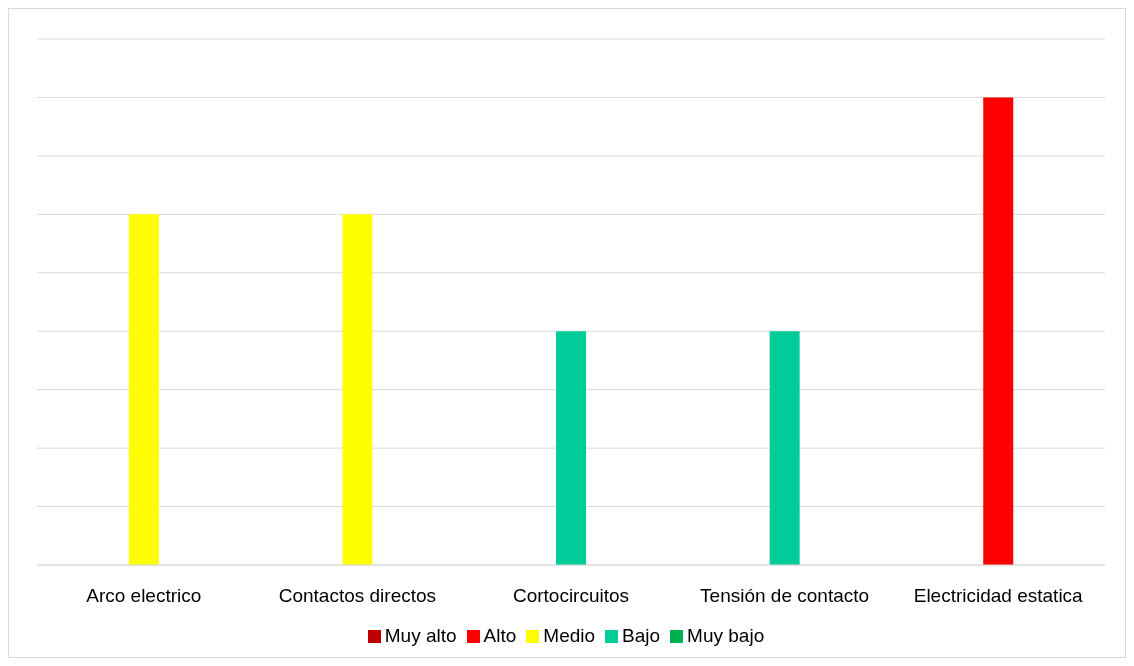 This screenshot has height=666, width=1134. I want to click on x-tick-label: Electricidad estatica, so click(998, 596).